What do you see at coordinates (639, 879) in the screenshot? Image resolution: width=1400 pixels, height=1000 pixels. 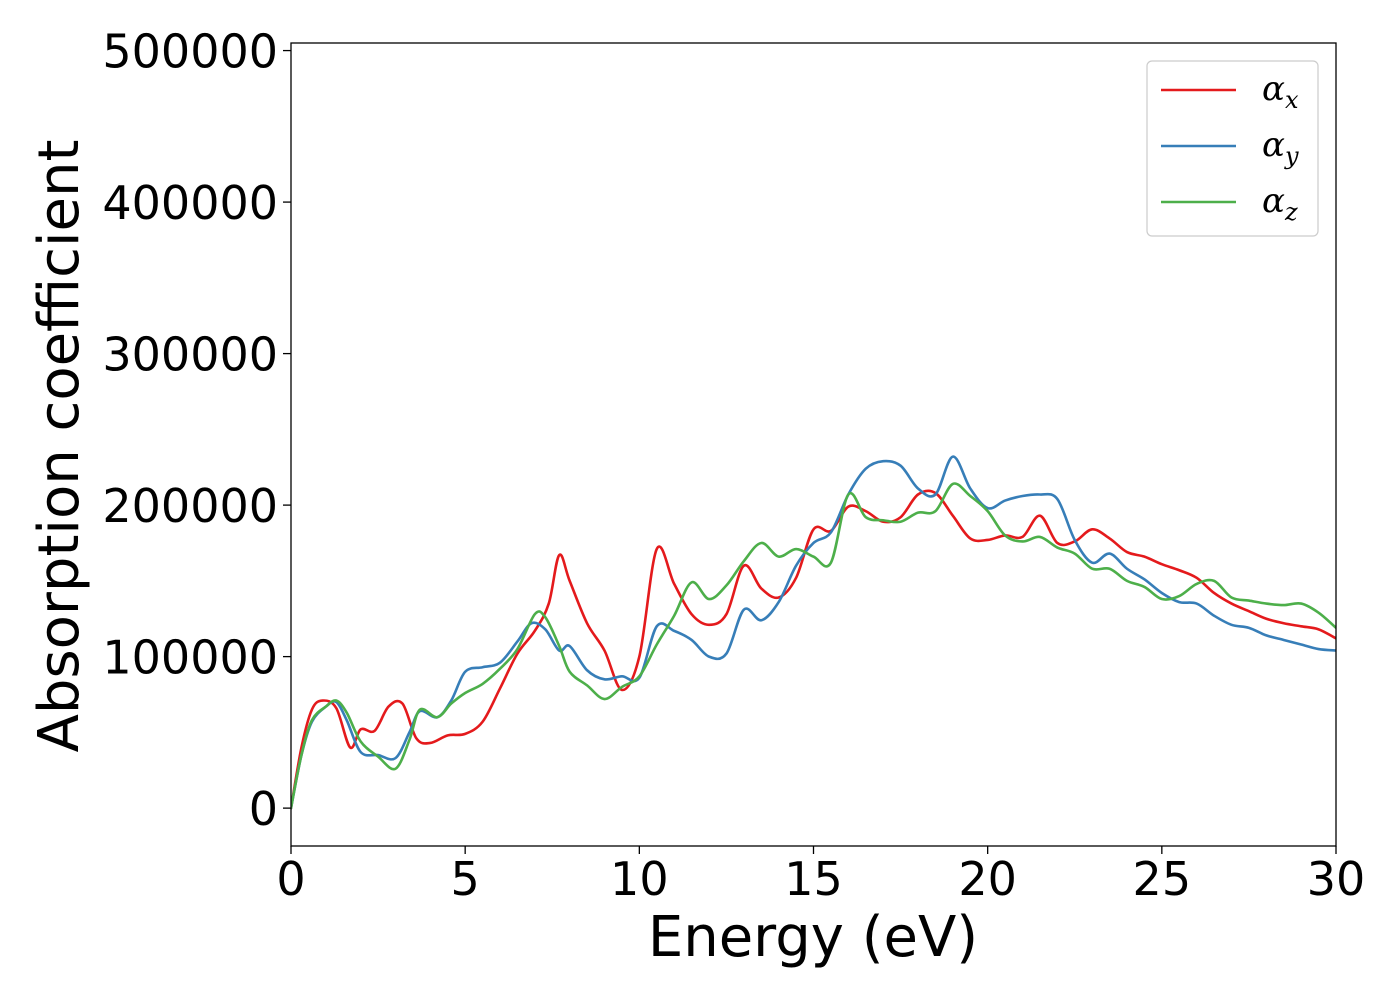 I see `x-tick-label: 10` at bounding box center [639, 879].